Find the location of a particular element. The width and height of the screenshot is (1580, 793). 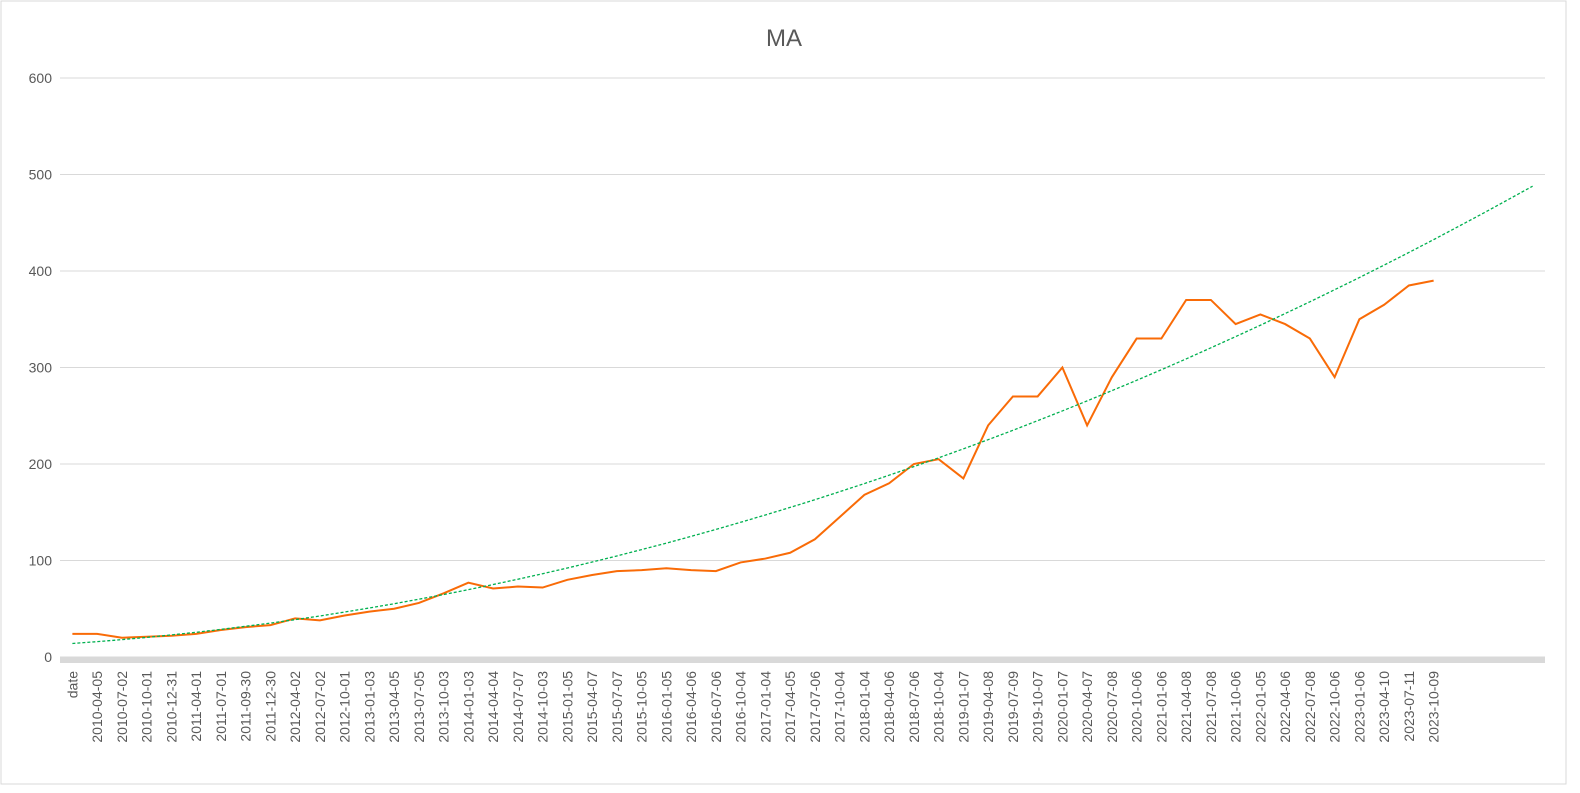

x-tick-label: 2010-12-31 is located at coordinates (171, 707).